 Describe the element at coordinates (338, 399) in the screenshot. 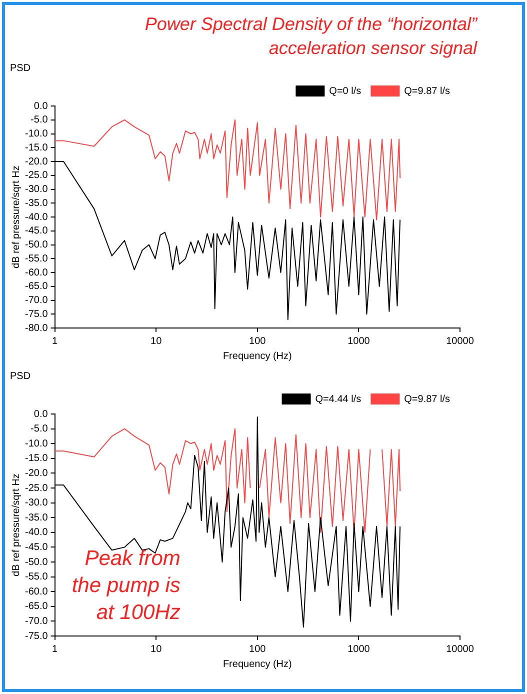

I see `legend-label: Q=4.44 l/s` at that location.